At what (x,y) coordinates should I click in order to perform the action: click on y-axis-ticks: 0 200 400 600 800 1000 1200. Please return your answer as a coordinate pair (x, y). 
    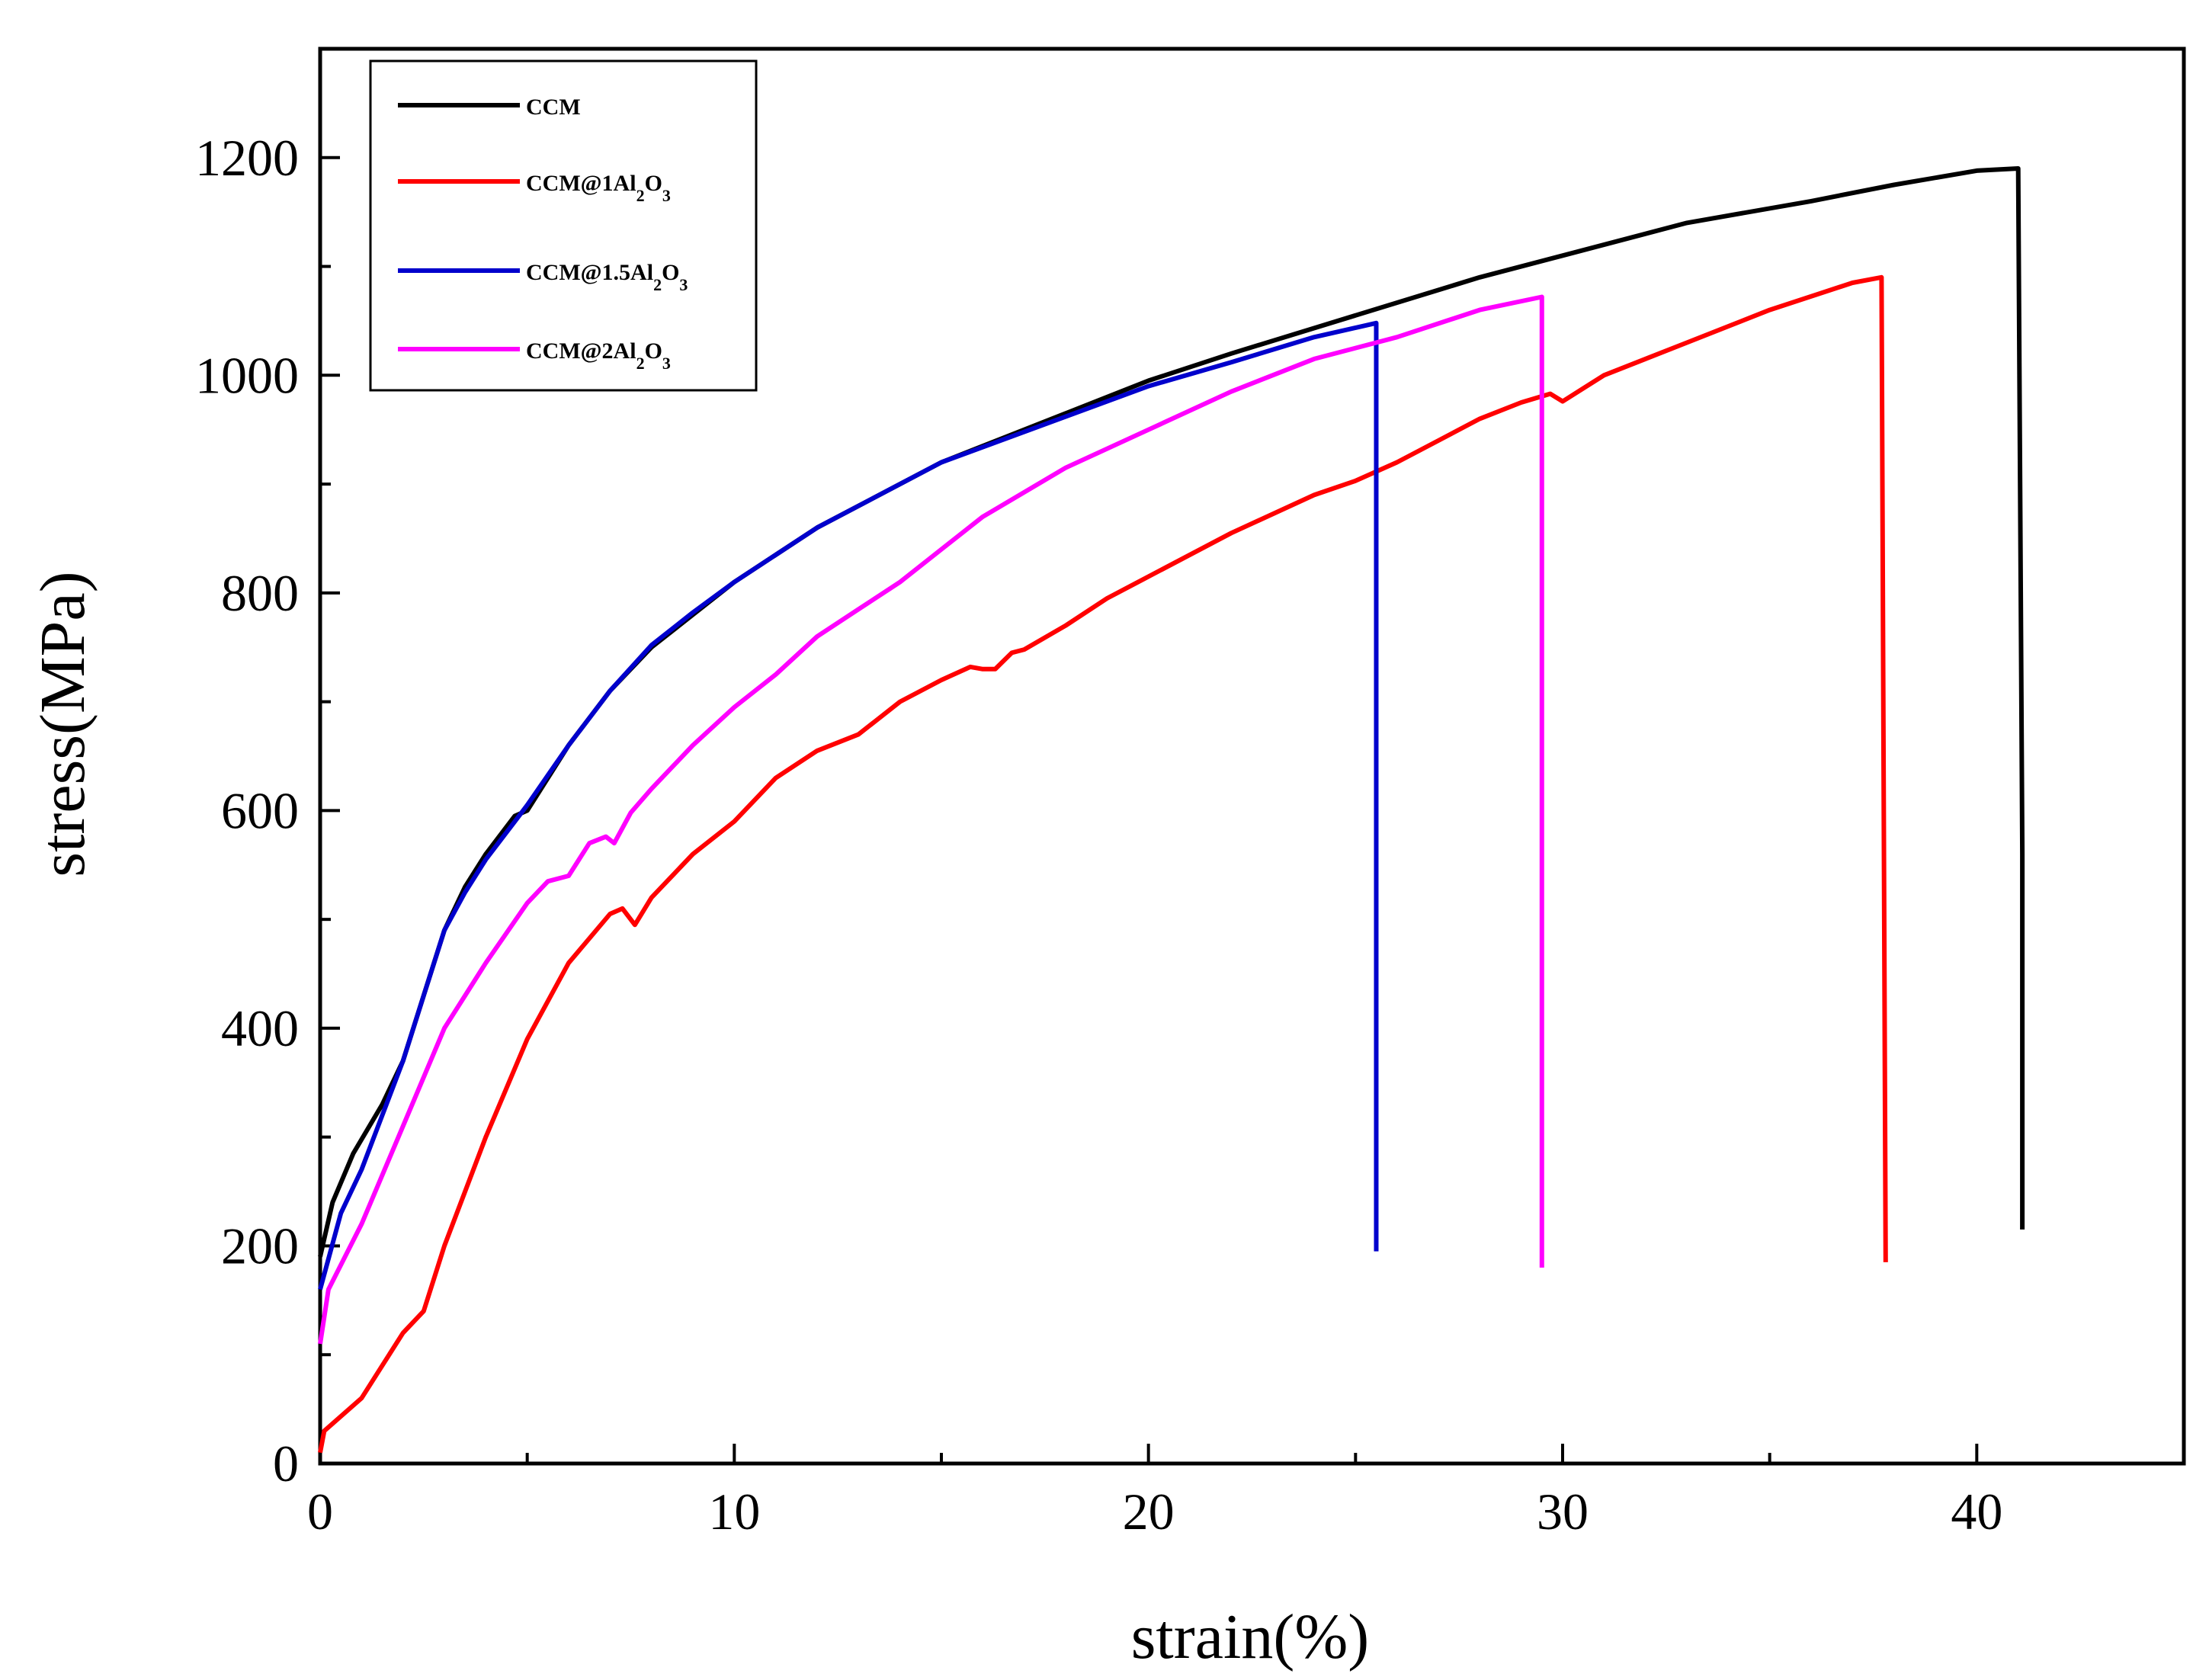
    Looking at the image, I should click on (267, 810).